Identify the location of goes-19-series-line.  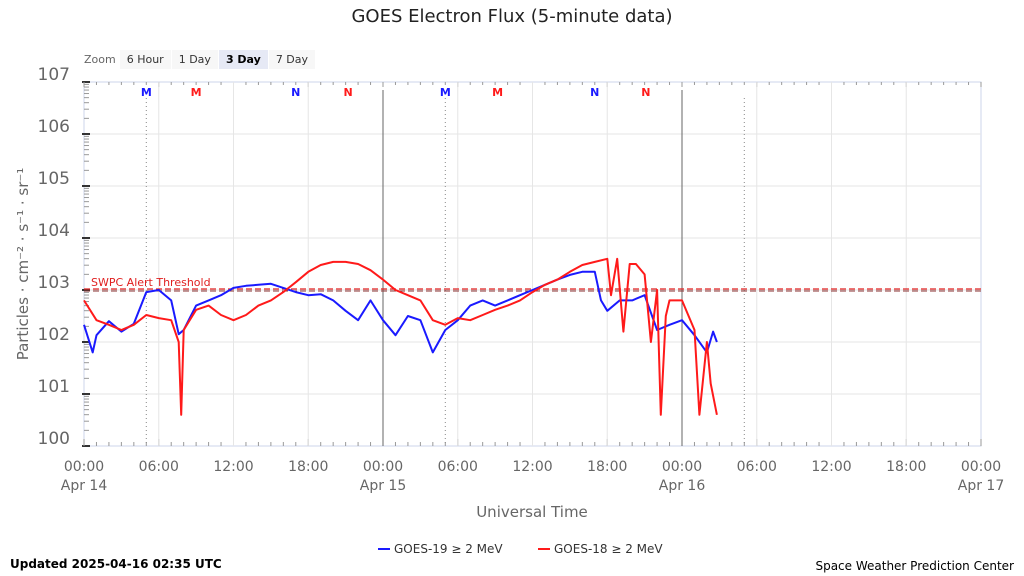
(400, 312).